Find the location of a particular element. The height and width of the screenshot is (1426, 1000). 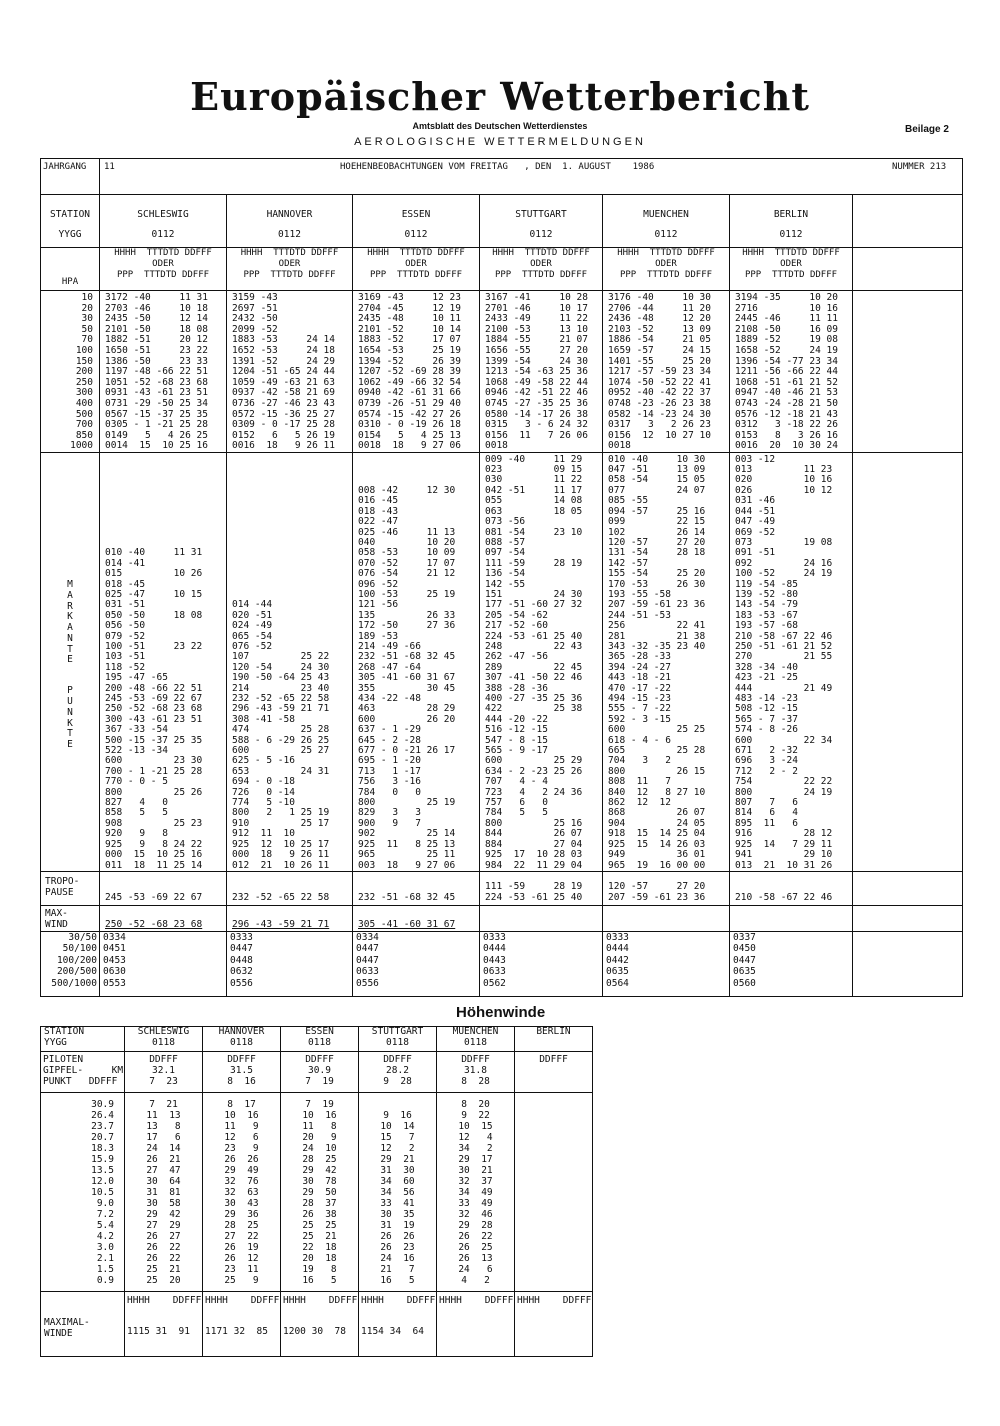

significant-level-row: 355 30 45 is located at coordinates (407, 688).